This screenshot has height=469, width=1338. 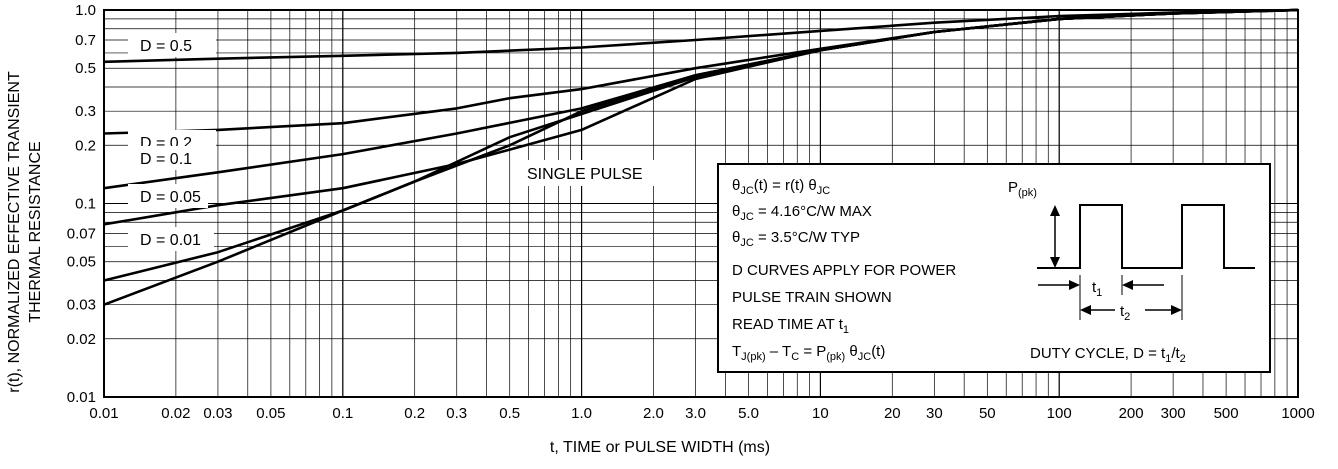 What do you see at coordinates (844, 270) in the screenshot?
I see `box-line-4: D CURVES APPLY FOR POWER` at bounding box center [844, 270].